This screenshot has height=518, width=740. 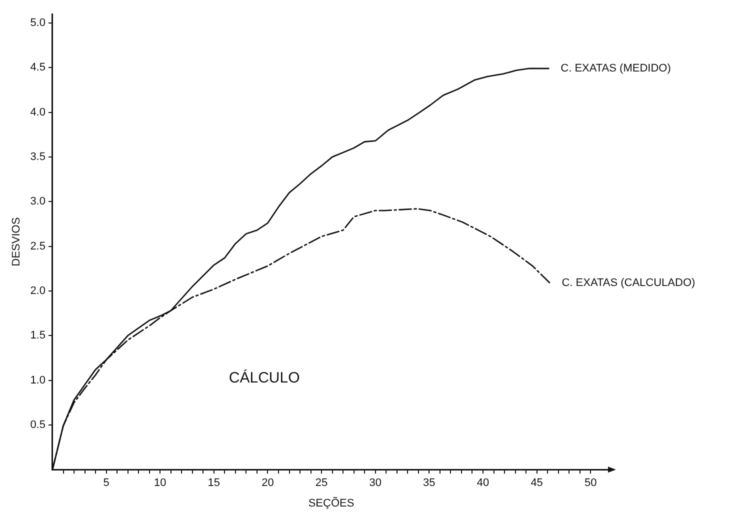 What do you see at coordinates (16, 241) in the screenshot?
I see `y-axis-title: DESVIOS` at bounding box center [16, 241].